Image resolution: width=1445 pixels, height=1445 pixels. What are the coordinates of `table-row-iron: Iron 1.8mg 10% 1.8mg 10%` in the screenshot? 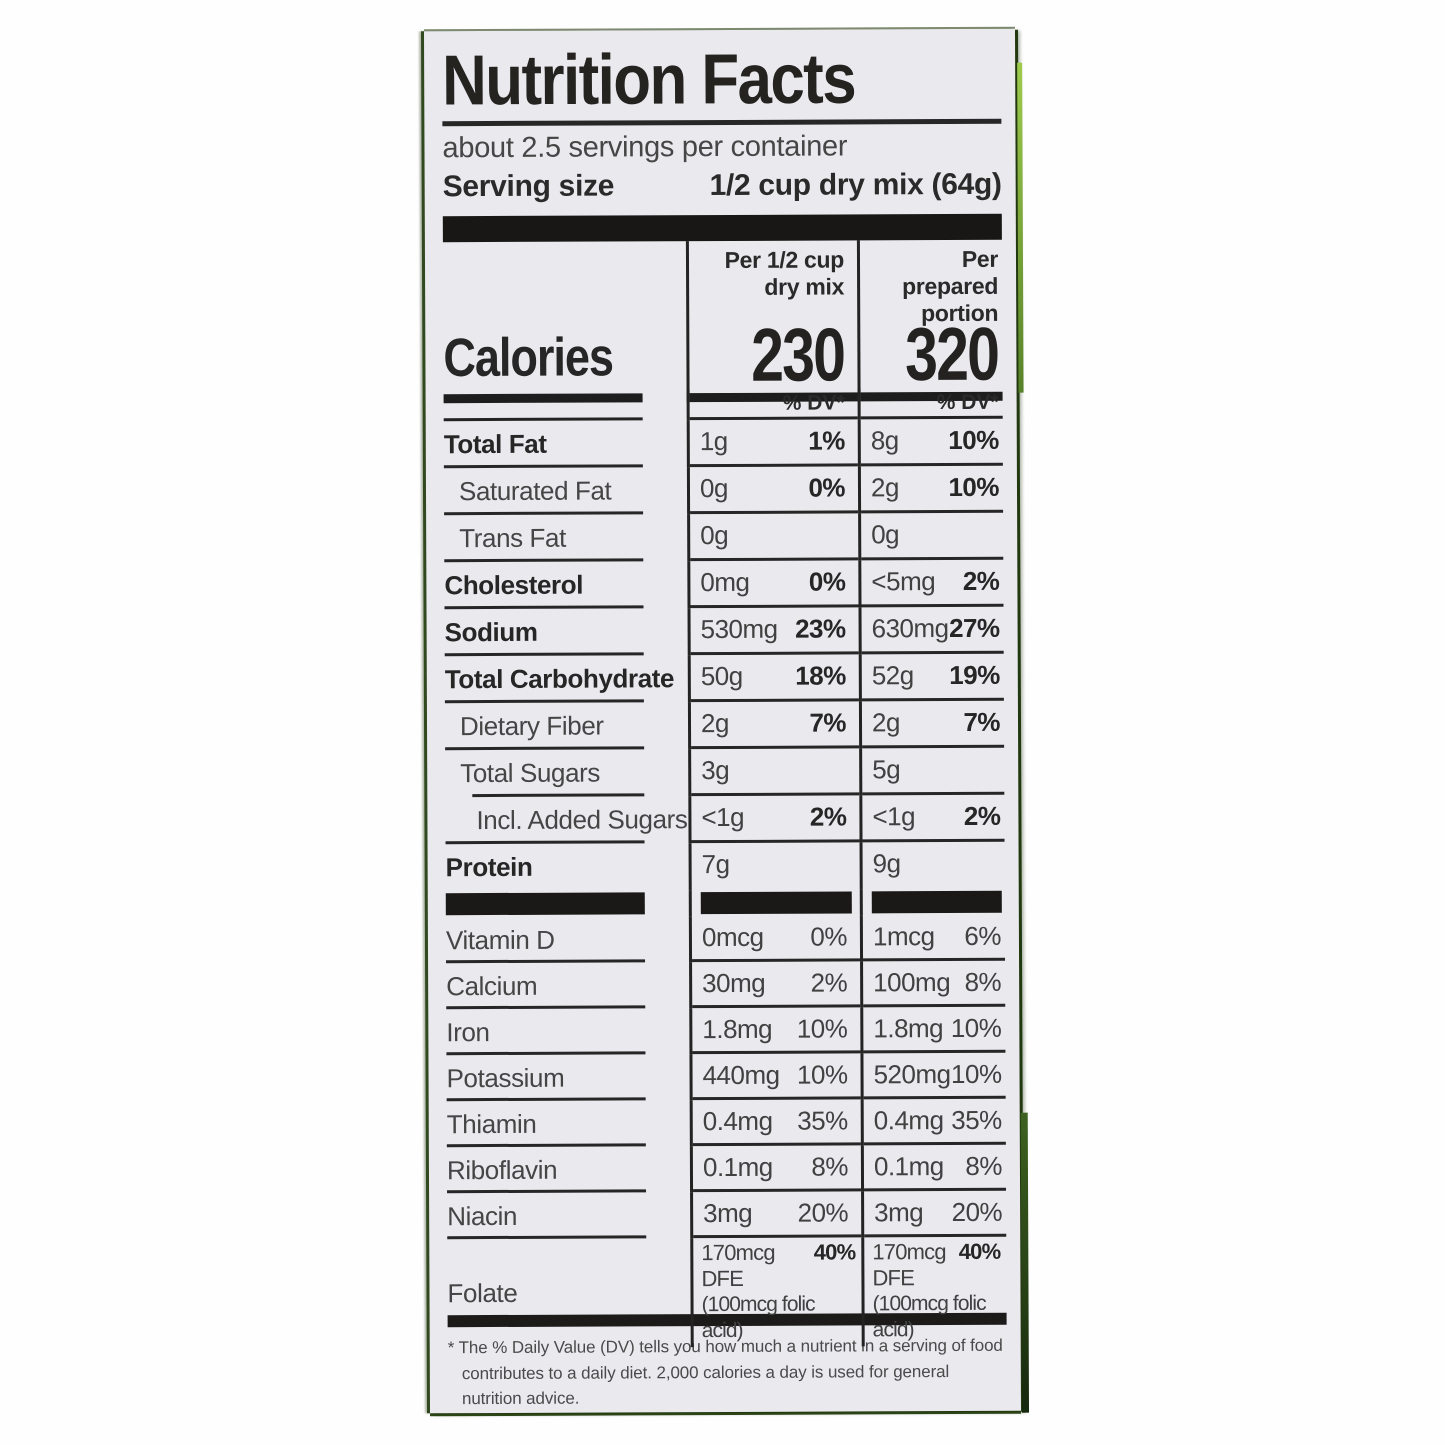 It's located at (726, 1030).